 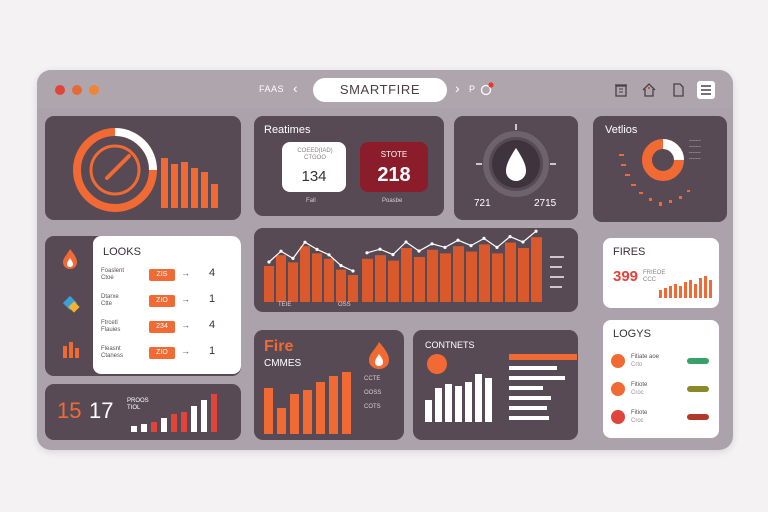 I want to click on realtime-card-1: COEED(IAD) CTGOO 134, so click(x=314, y=167).